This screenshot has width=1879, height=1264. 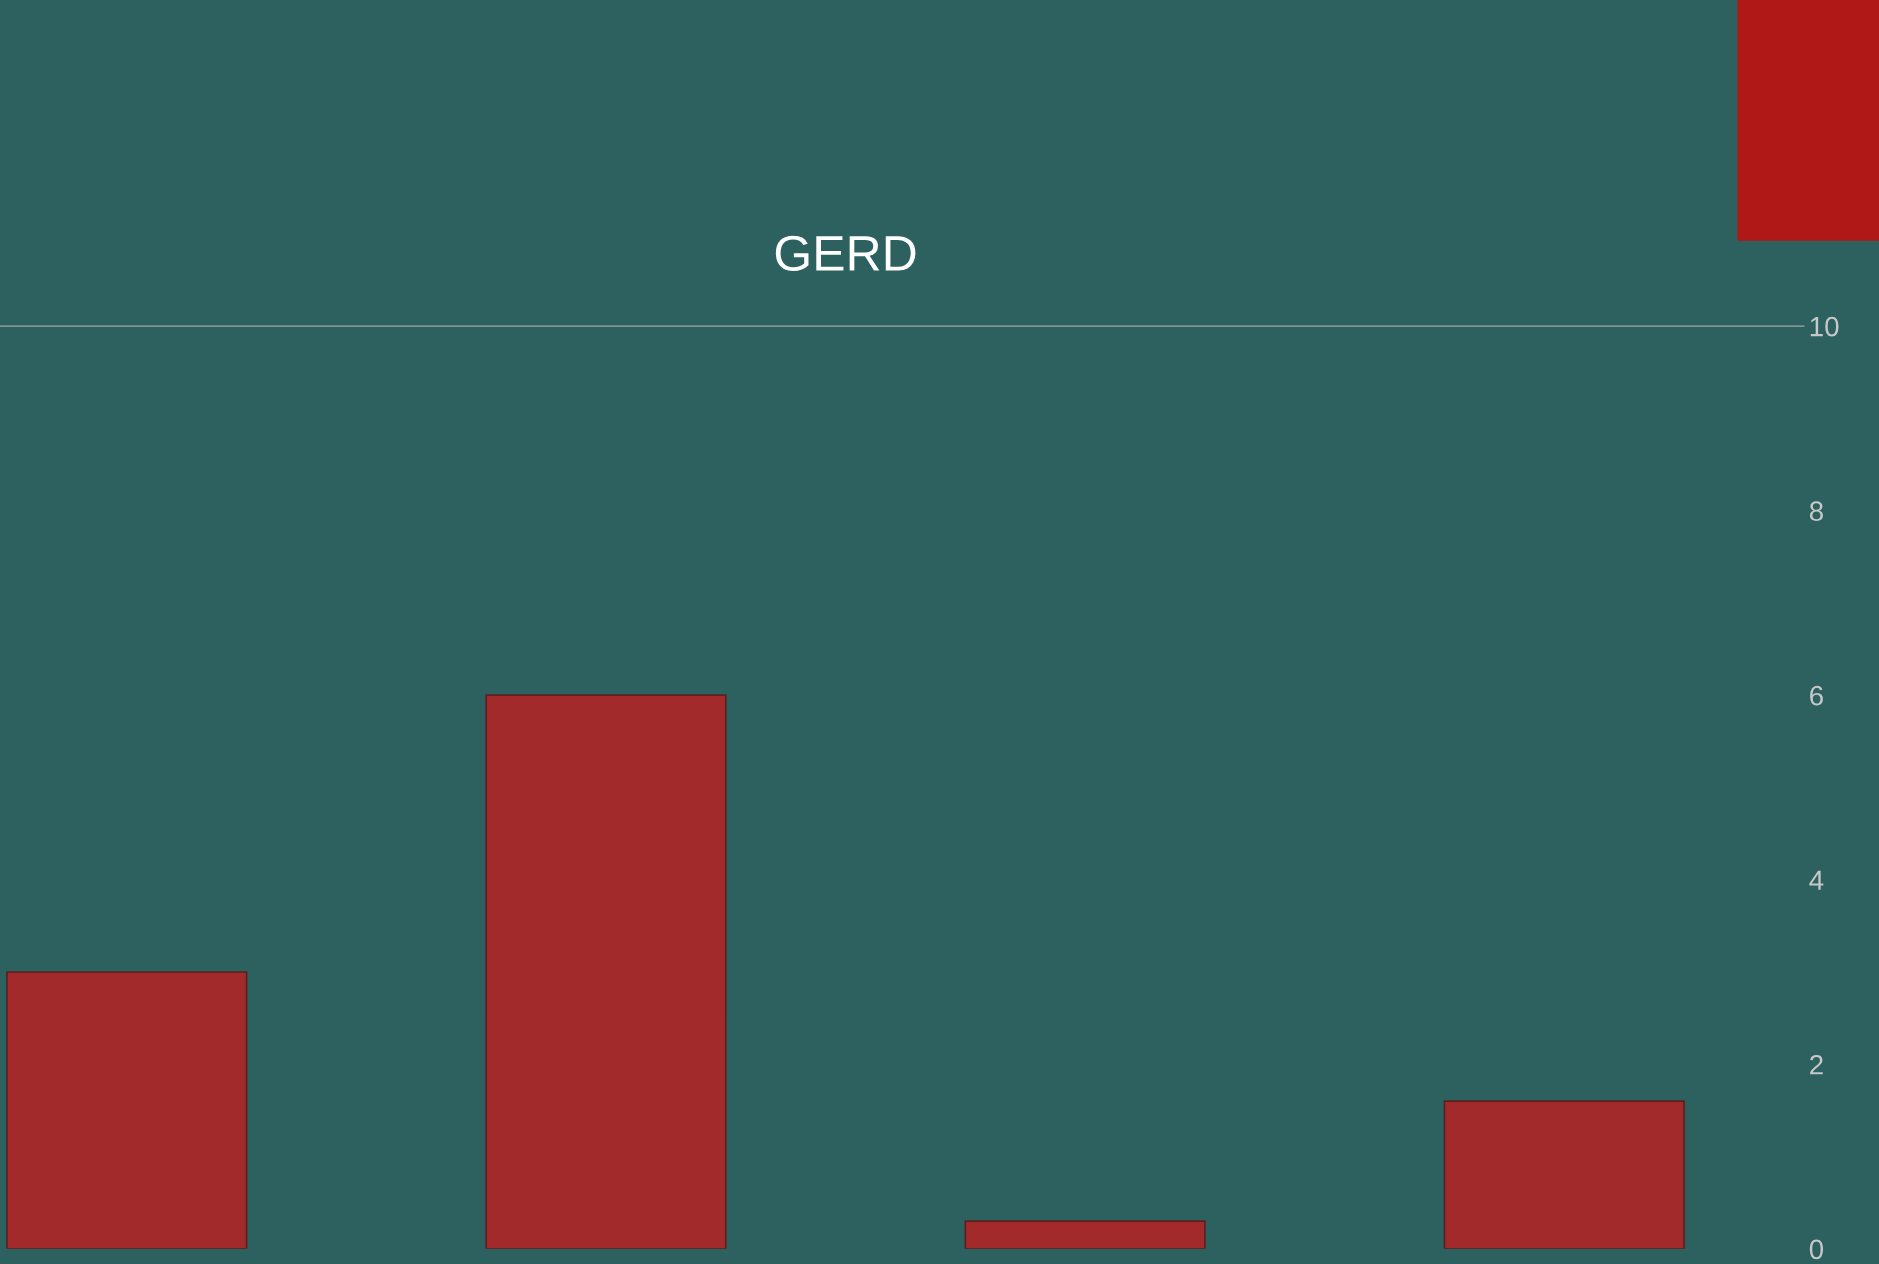 I want to click on y-tick-label: 2, so click(x=1816, y=1064).